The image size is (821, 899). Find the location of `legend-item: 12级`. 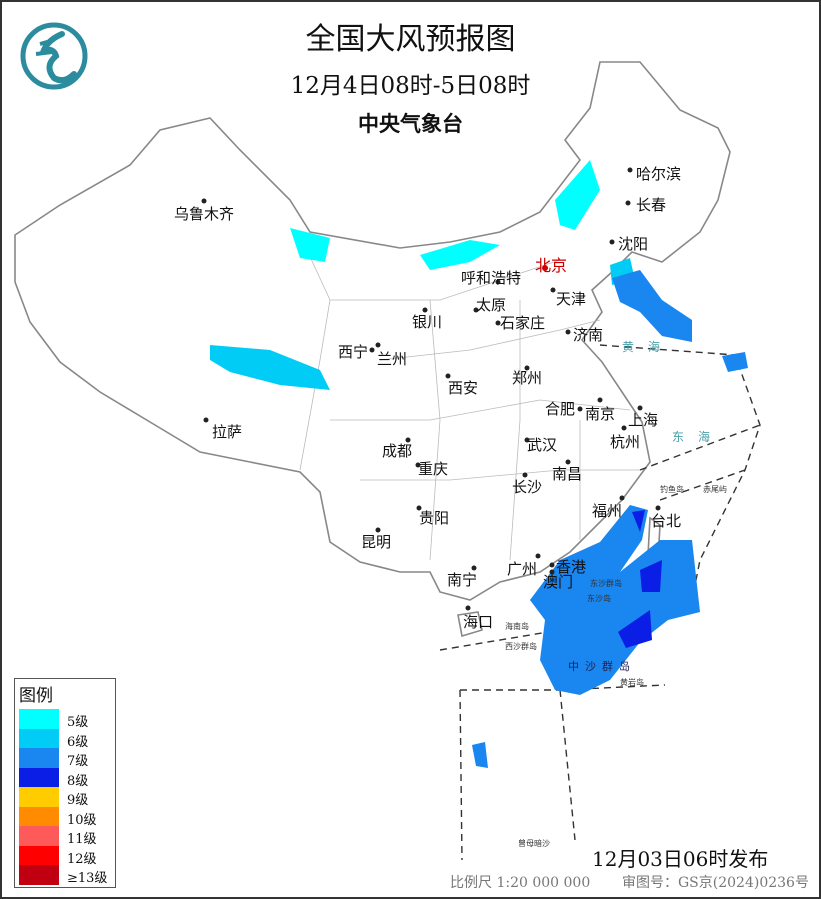

legend-item: 12级 is located at coordinates (66, 856).